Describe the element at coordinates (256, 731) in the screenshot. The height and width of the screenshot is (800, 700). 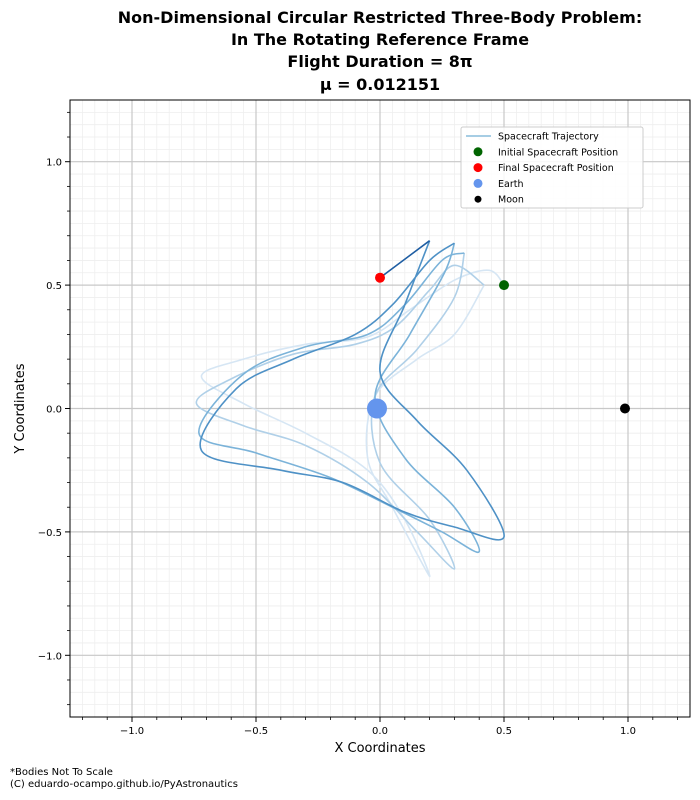
I see `x-tick-label: −0.5` at that location.